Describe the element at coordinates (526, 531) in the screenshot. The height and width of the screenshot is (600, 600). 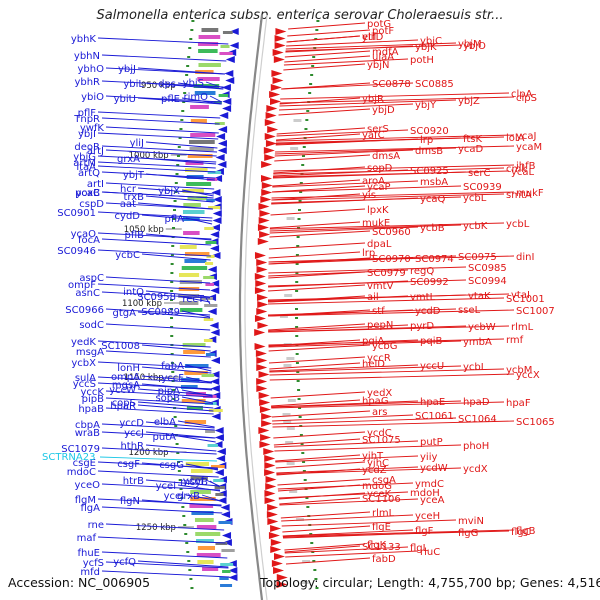
I see `right-gene-label: flgB` at that location.